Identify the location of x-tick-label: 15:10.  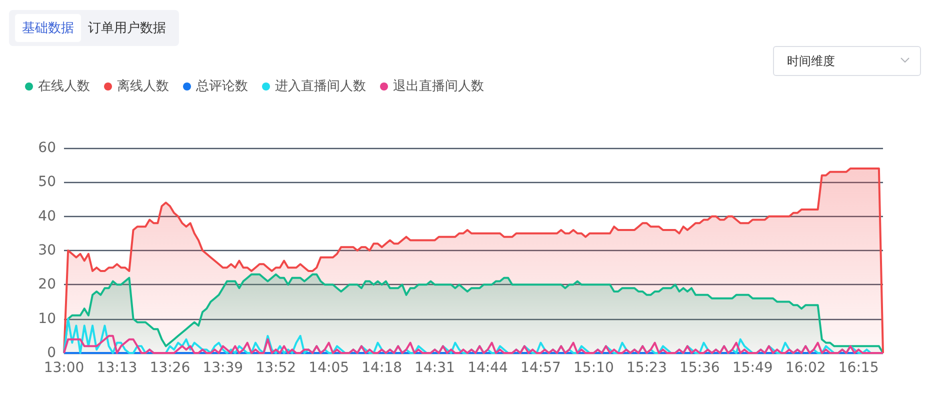
(594, 368).